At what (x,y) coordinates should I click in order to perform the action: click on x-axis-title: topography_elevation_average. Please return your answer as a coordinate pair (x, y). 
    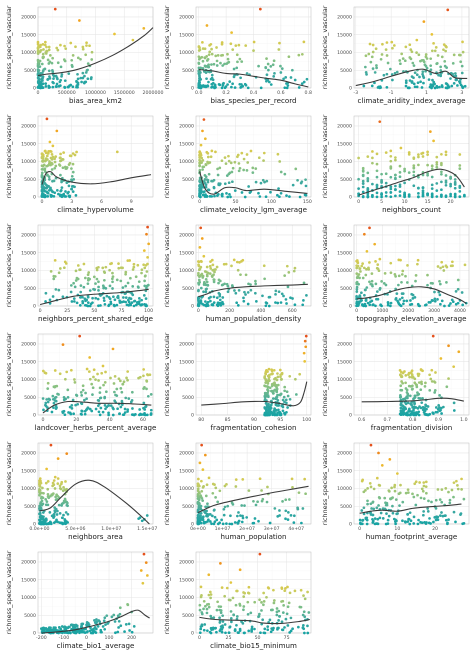
    Looking at the image, I should click on (412, 318).